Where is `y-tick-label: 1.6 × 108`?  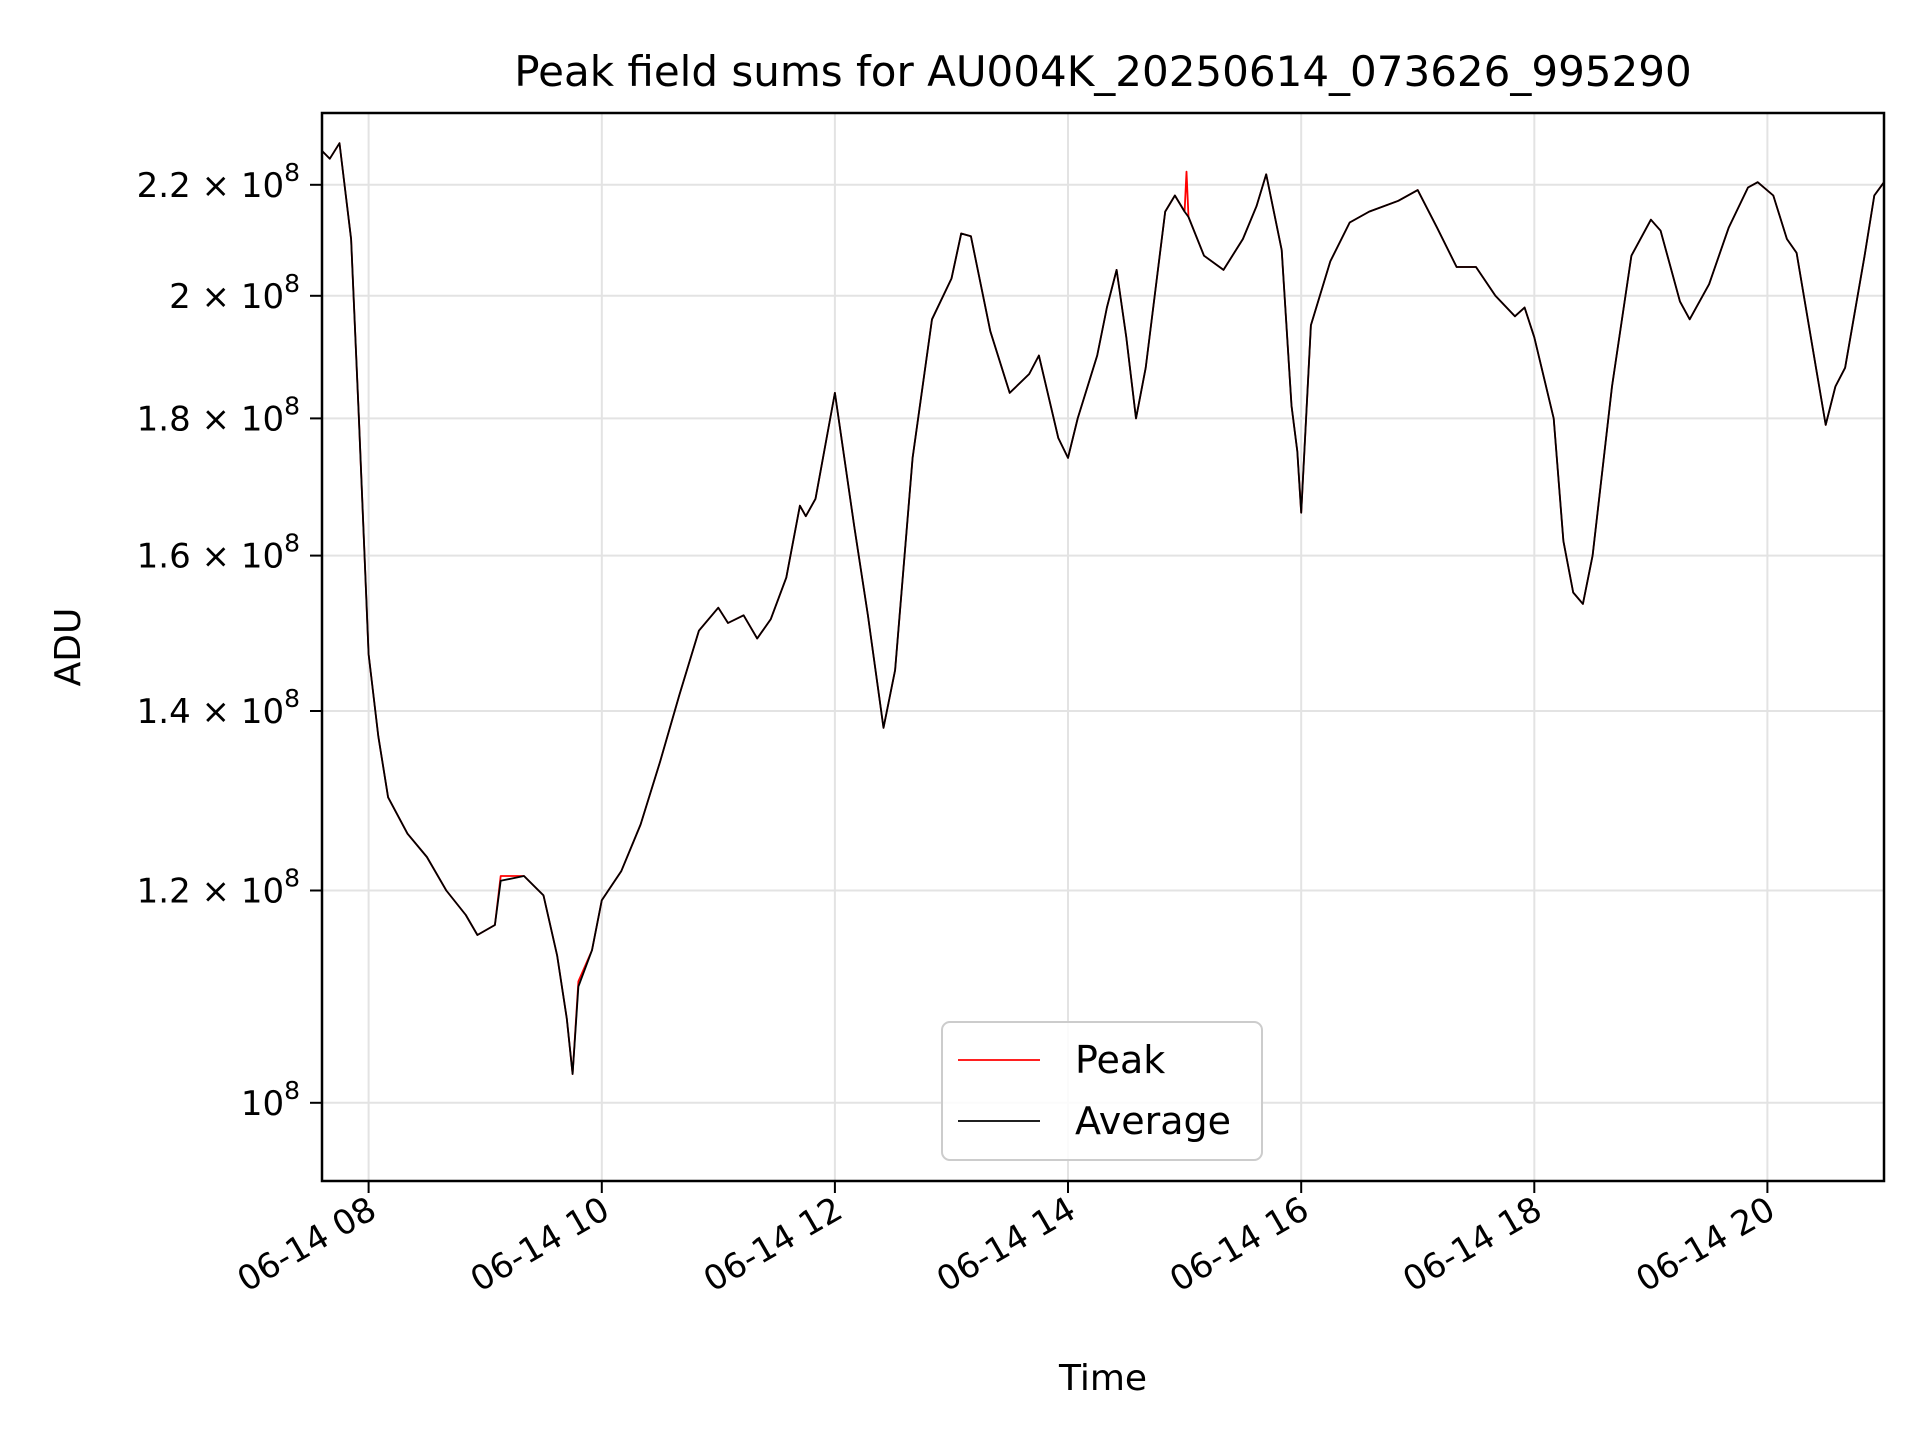 y-tick-label: 1.6 × 108 is located at coordinates (218, 553).